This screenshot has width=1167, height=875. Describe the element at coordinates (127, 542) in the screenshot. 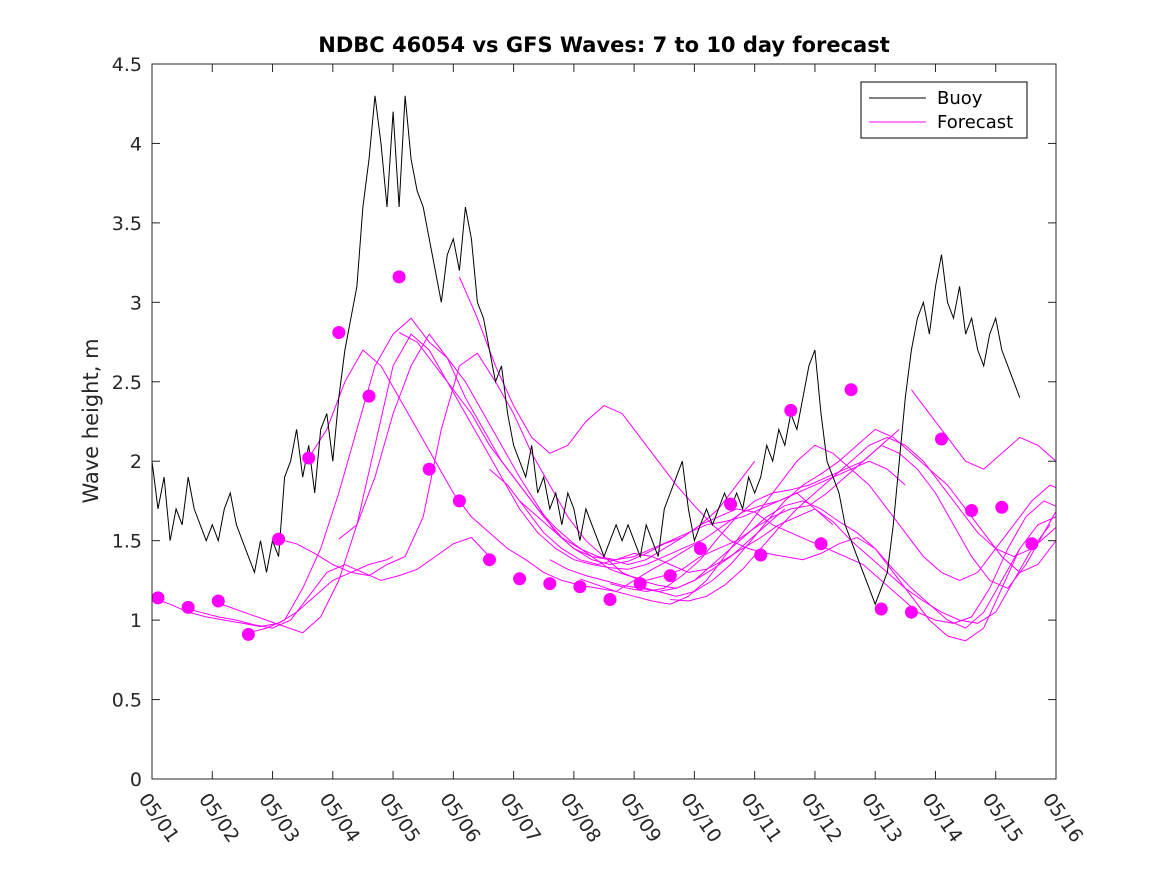

I see `y-tick-label: 1.5` at that location.